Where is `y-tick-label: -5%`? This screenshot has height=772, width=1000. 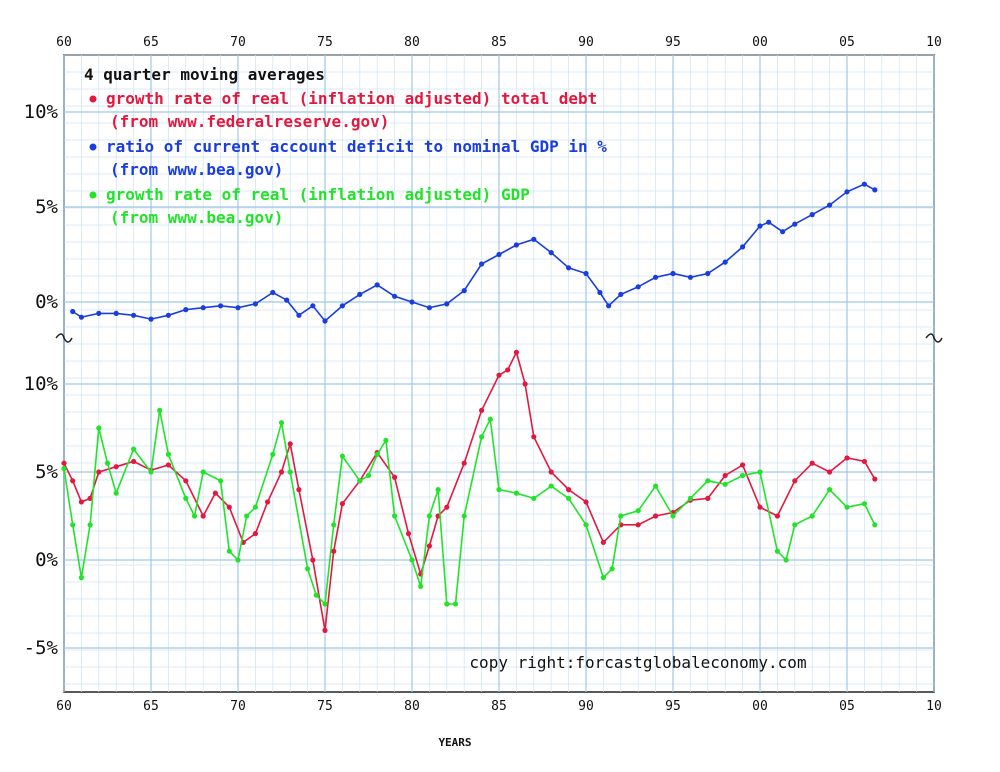
y-tick-label: -5% is located at coordinates (41, 648).